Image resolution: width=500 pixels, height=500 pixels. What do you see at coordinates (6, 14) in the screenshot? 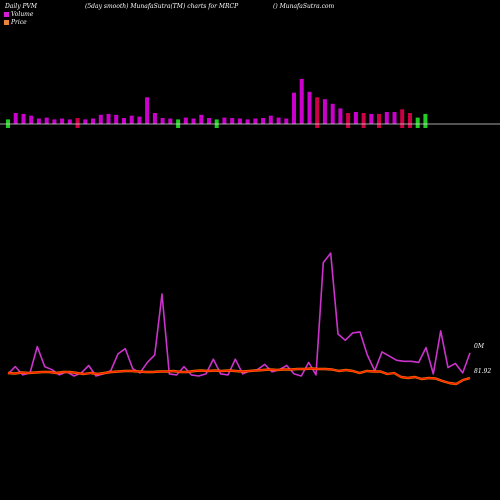
I see `legend-volume-swatch` at bounding box center [6, 14].